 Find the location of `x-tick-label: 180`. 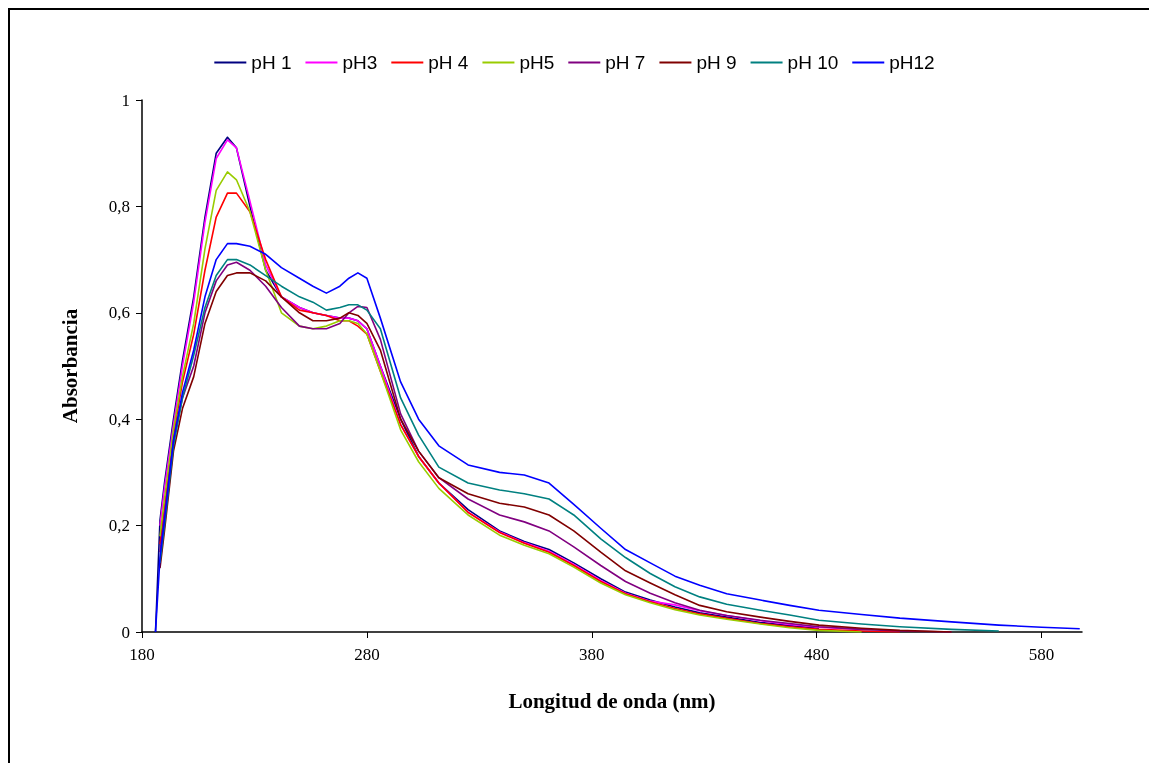

x-tick-label: 180 is located at coordinates (142, 654).